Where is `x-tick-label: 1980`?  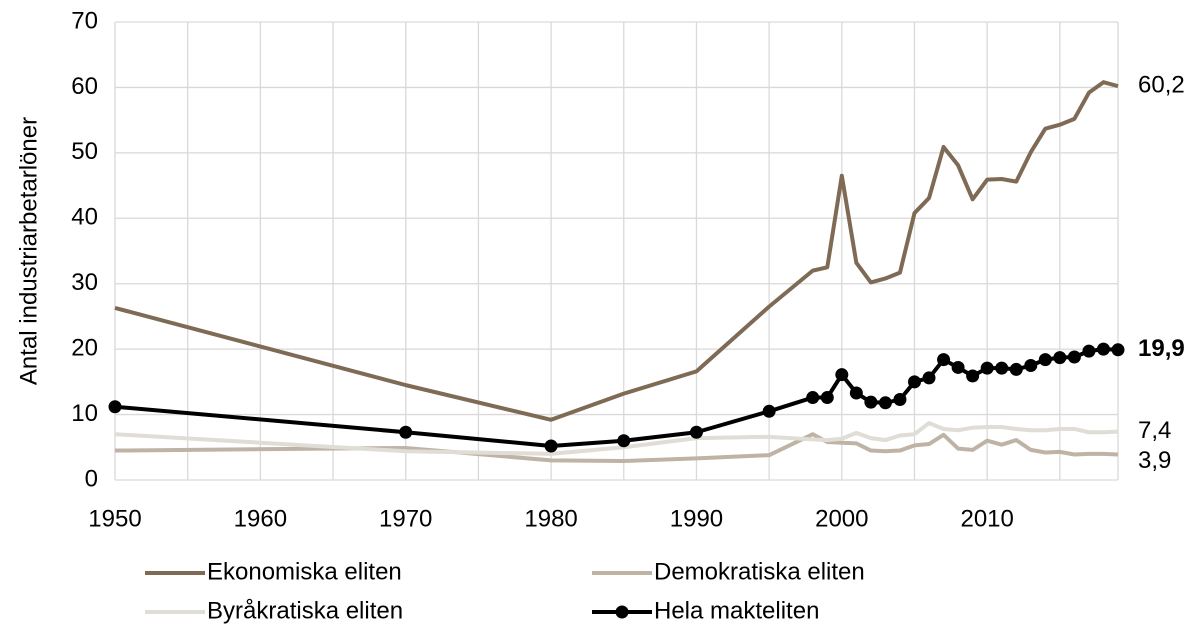 x-tick-label: 1980 is located at coordinates (550, 518).